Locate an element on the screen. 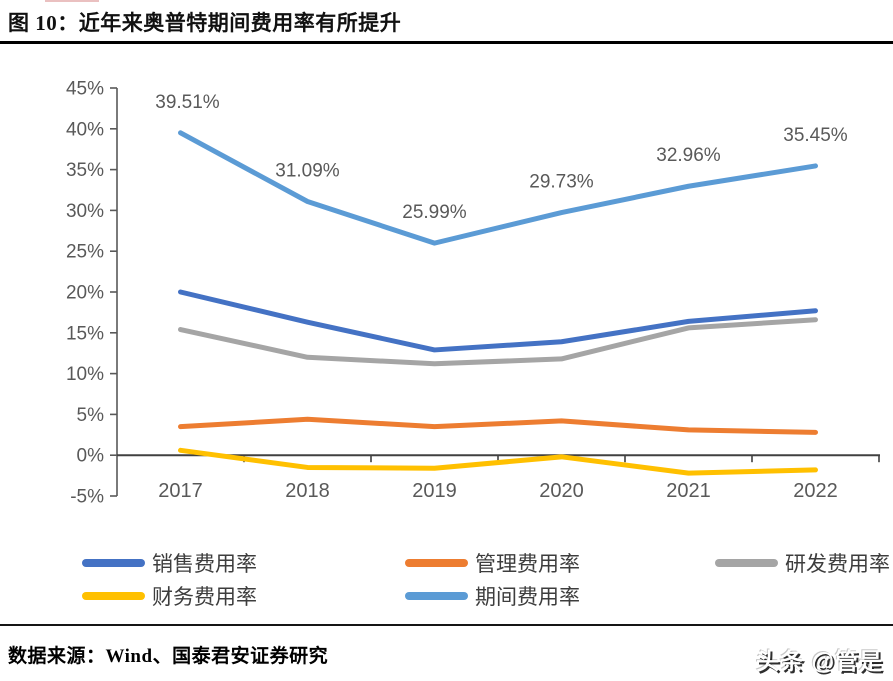 The height and width of the screenshot is (681, 893). series-line-finance is located at coordinates (498, 461).